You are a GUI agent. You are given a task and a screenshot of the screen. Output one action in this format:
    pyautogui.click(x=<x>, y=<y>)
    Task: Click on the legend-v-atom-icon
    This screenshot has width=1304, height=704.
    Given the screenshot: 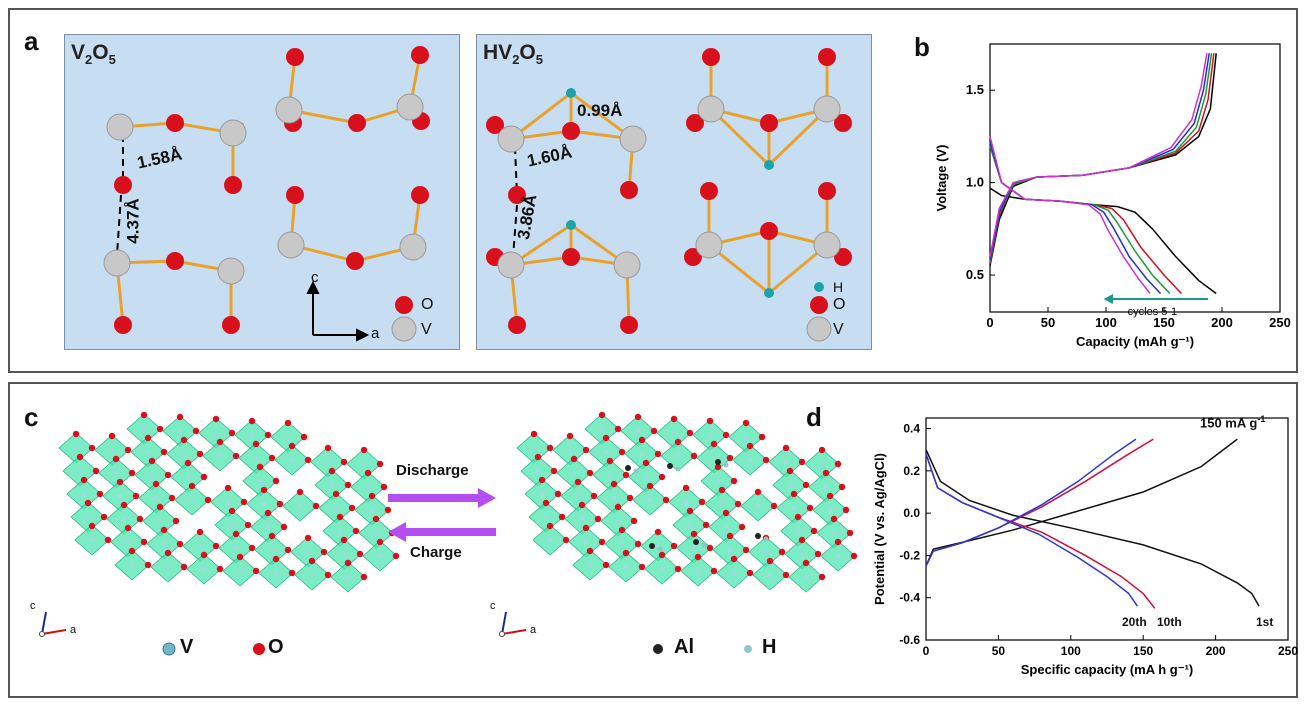 What is the action you would take?
    pyautogui.click(x=169, y=649)
    